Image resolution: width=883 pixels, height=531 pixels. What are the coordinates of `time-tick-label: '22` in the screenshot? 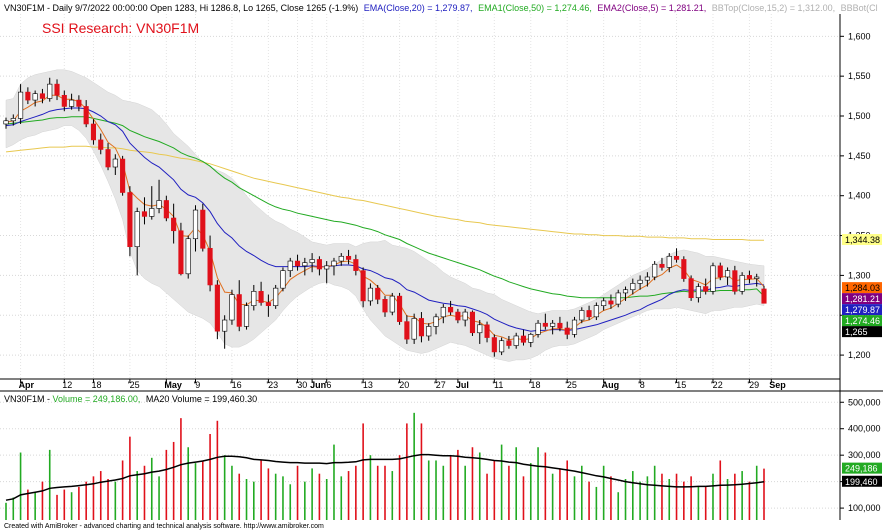 It's located at (717, 385).